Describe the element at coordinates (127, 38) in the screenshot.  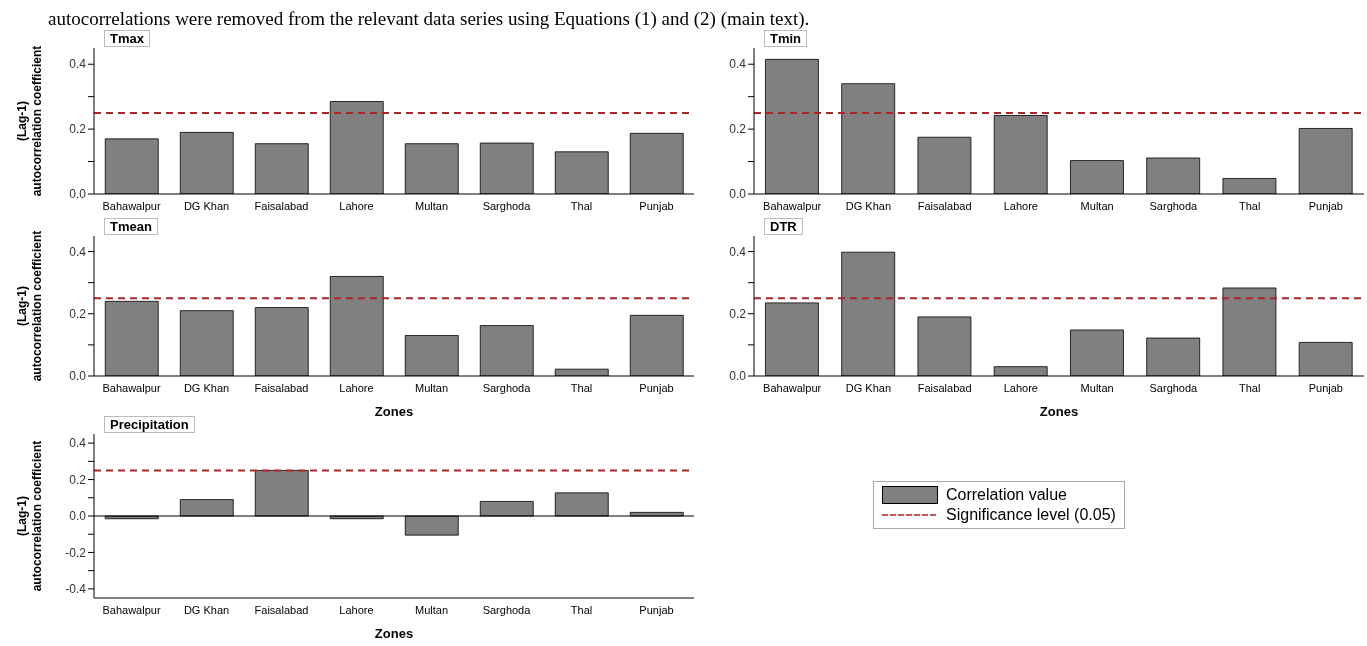
I see `chart-title: Tmax` at that location.